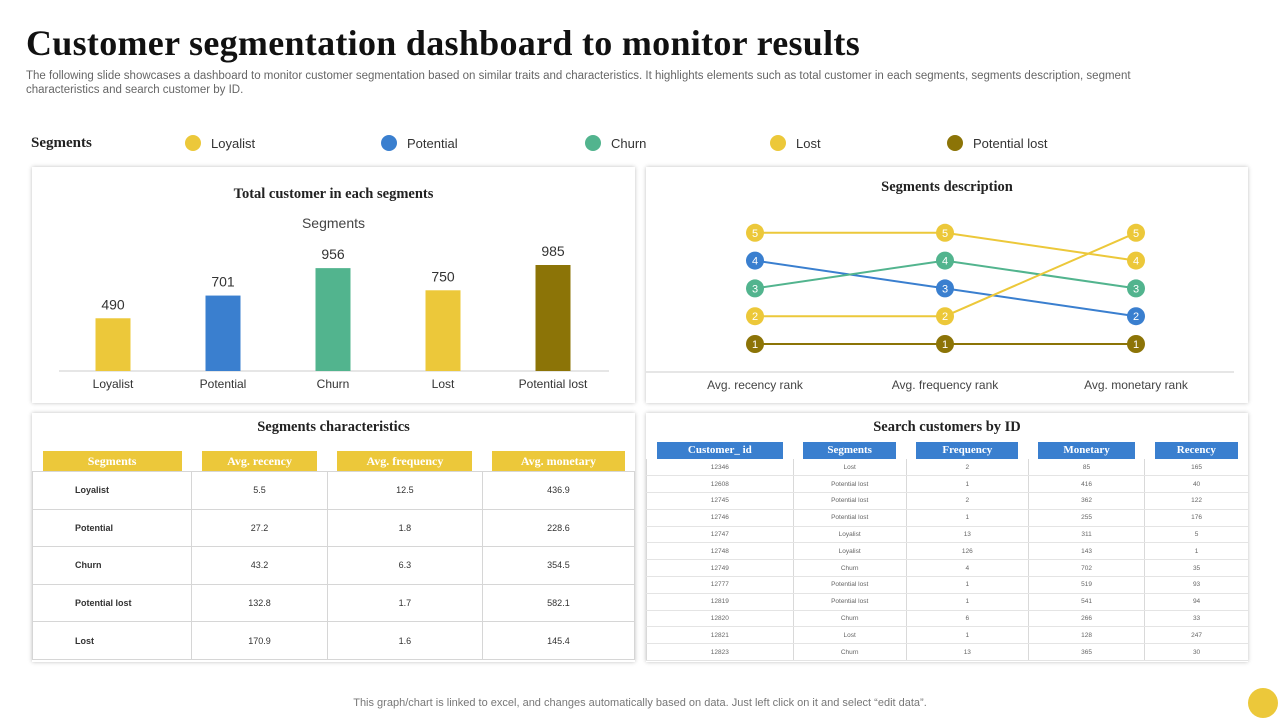 The height and width of the screenshot is (720, 1280). What do you see at coordinates (947, 427) in the screenshot?
I see `search-title: Search customers by ID` at bounding box center [947, 427].